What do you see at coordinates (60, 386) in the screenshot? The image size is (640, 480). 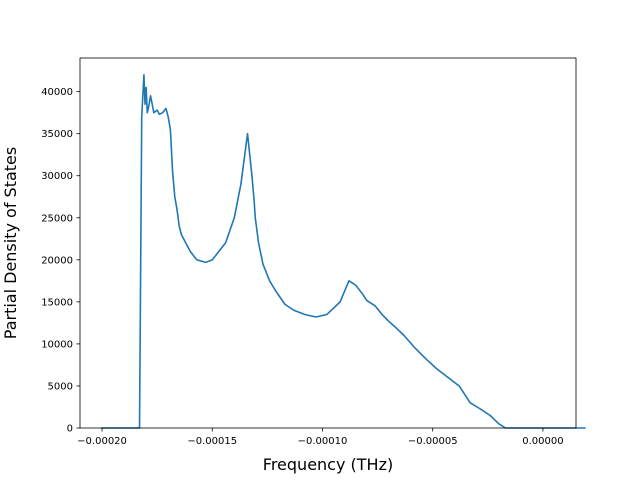 I see `y-tick-label: 5000` at bounding box center [60, 386].